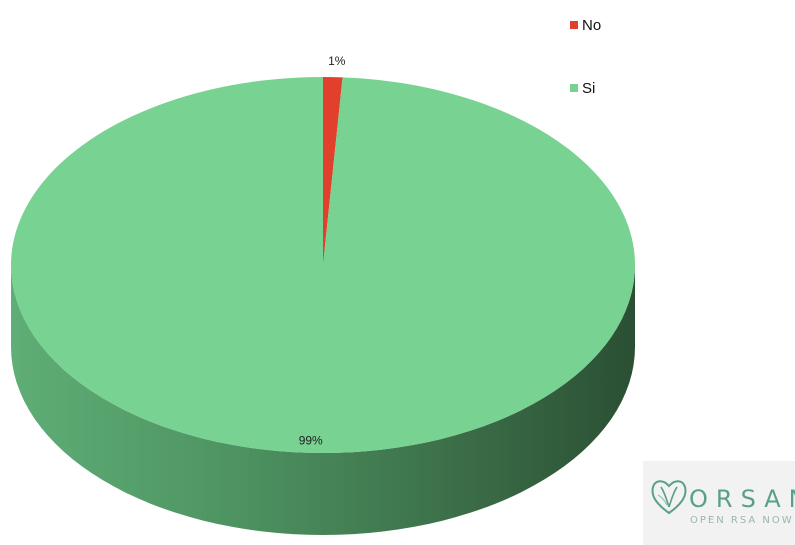 This screenshot has height=545, width=795. Describe the element at coordinates (592, 25) in the screenshot. I see `legend-label-no: No` at that location.